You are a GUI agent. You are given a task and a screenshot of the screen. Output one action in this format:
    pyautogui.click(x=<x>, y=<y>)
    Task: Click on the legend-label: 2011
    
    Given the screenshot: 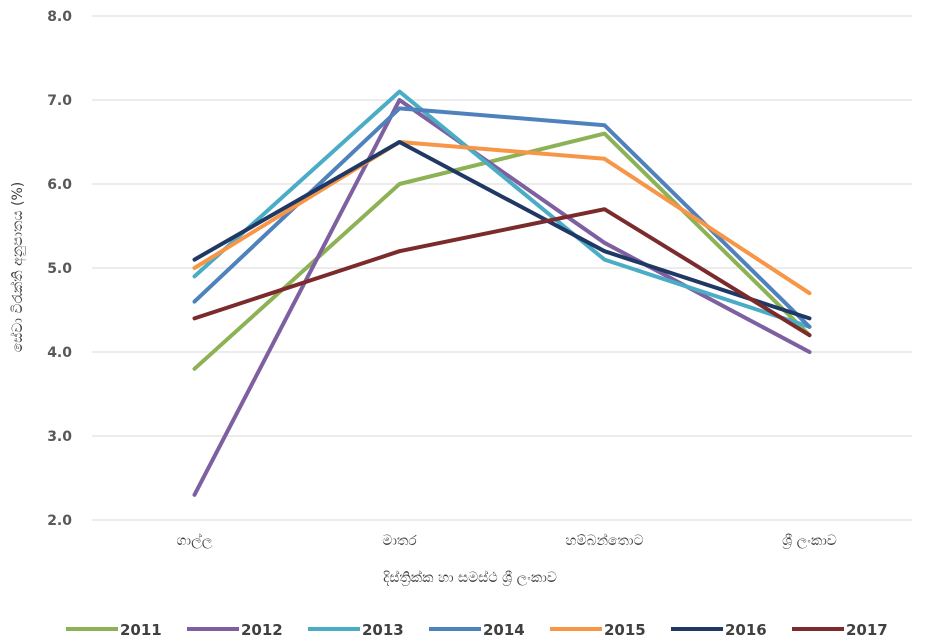 What is the action you would take?
    pyautogui.click(x=141, y=630)
    